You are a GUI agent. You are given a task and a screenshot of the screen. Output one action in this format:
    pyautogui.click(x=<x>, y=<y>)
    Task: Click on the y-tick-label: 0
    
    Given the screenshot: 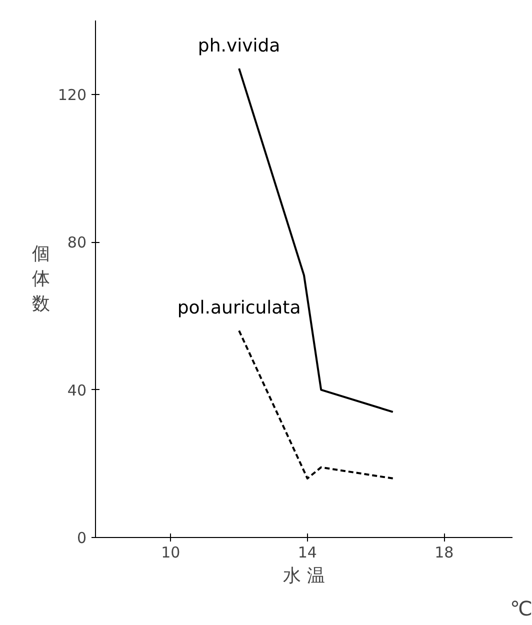 What is the action you would take?
    pyautogui.click(x=81, y=538)
    